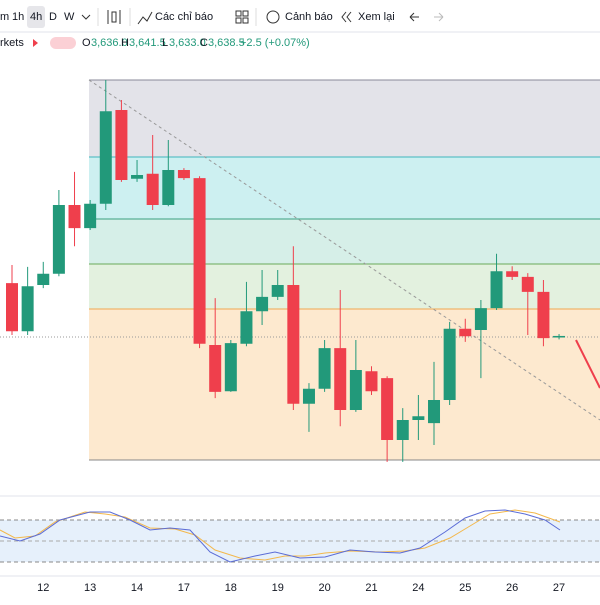 This screenshot has width=600, height=605. Describe the element at coordinates (184, 588) in the screenshot. I see `x-tick-label: 17` at that location.